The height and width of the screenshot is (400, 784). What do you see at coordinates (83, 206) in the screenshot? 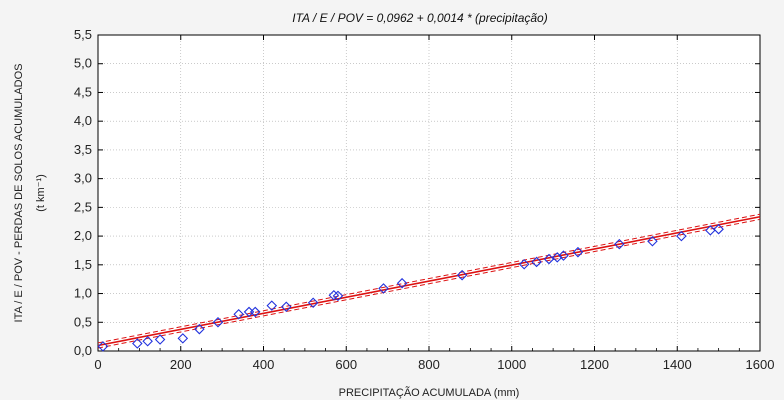
I see `y-tick-label: 2,5` at bounding box center [83, 206].